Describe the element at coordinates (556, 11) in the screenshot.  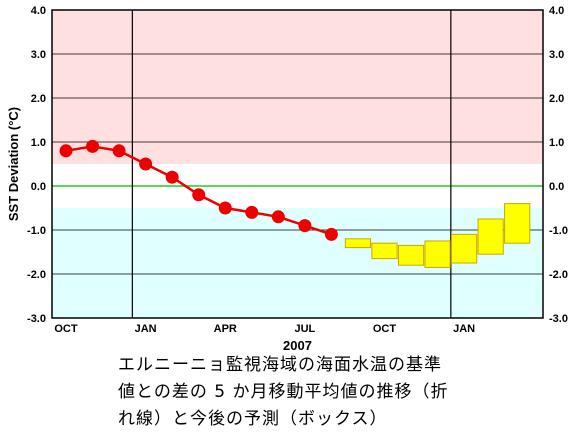
I see `y-tick-right-0: 4.0` at that location.